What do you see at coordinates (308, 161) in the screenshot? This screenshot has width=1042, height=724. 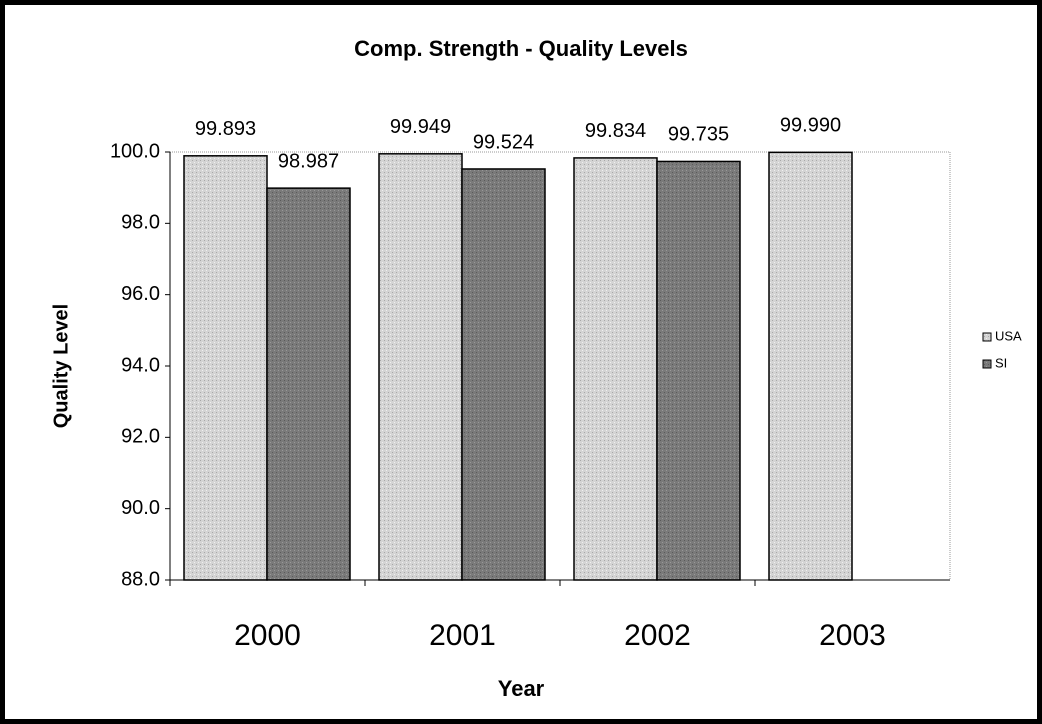 I see `value-label: 98.987` at bounding box center [308, 161].